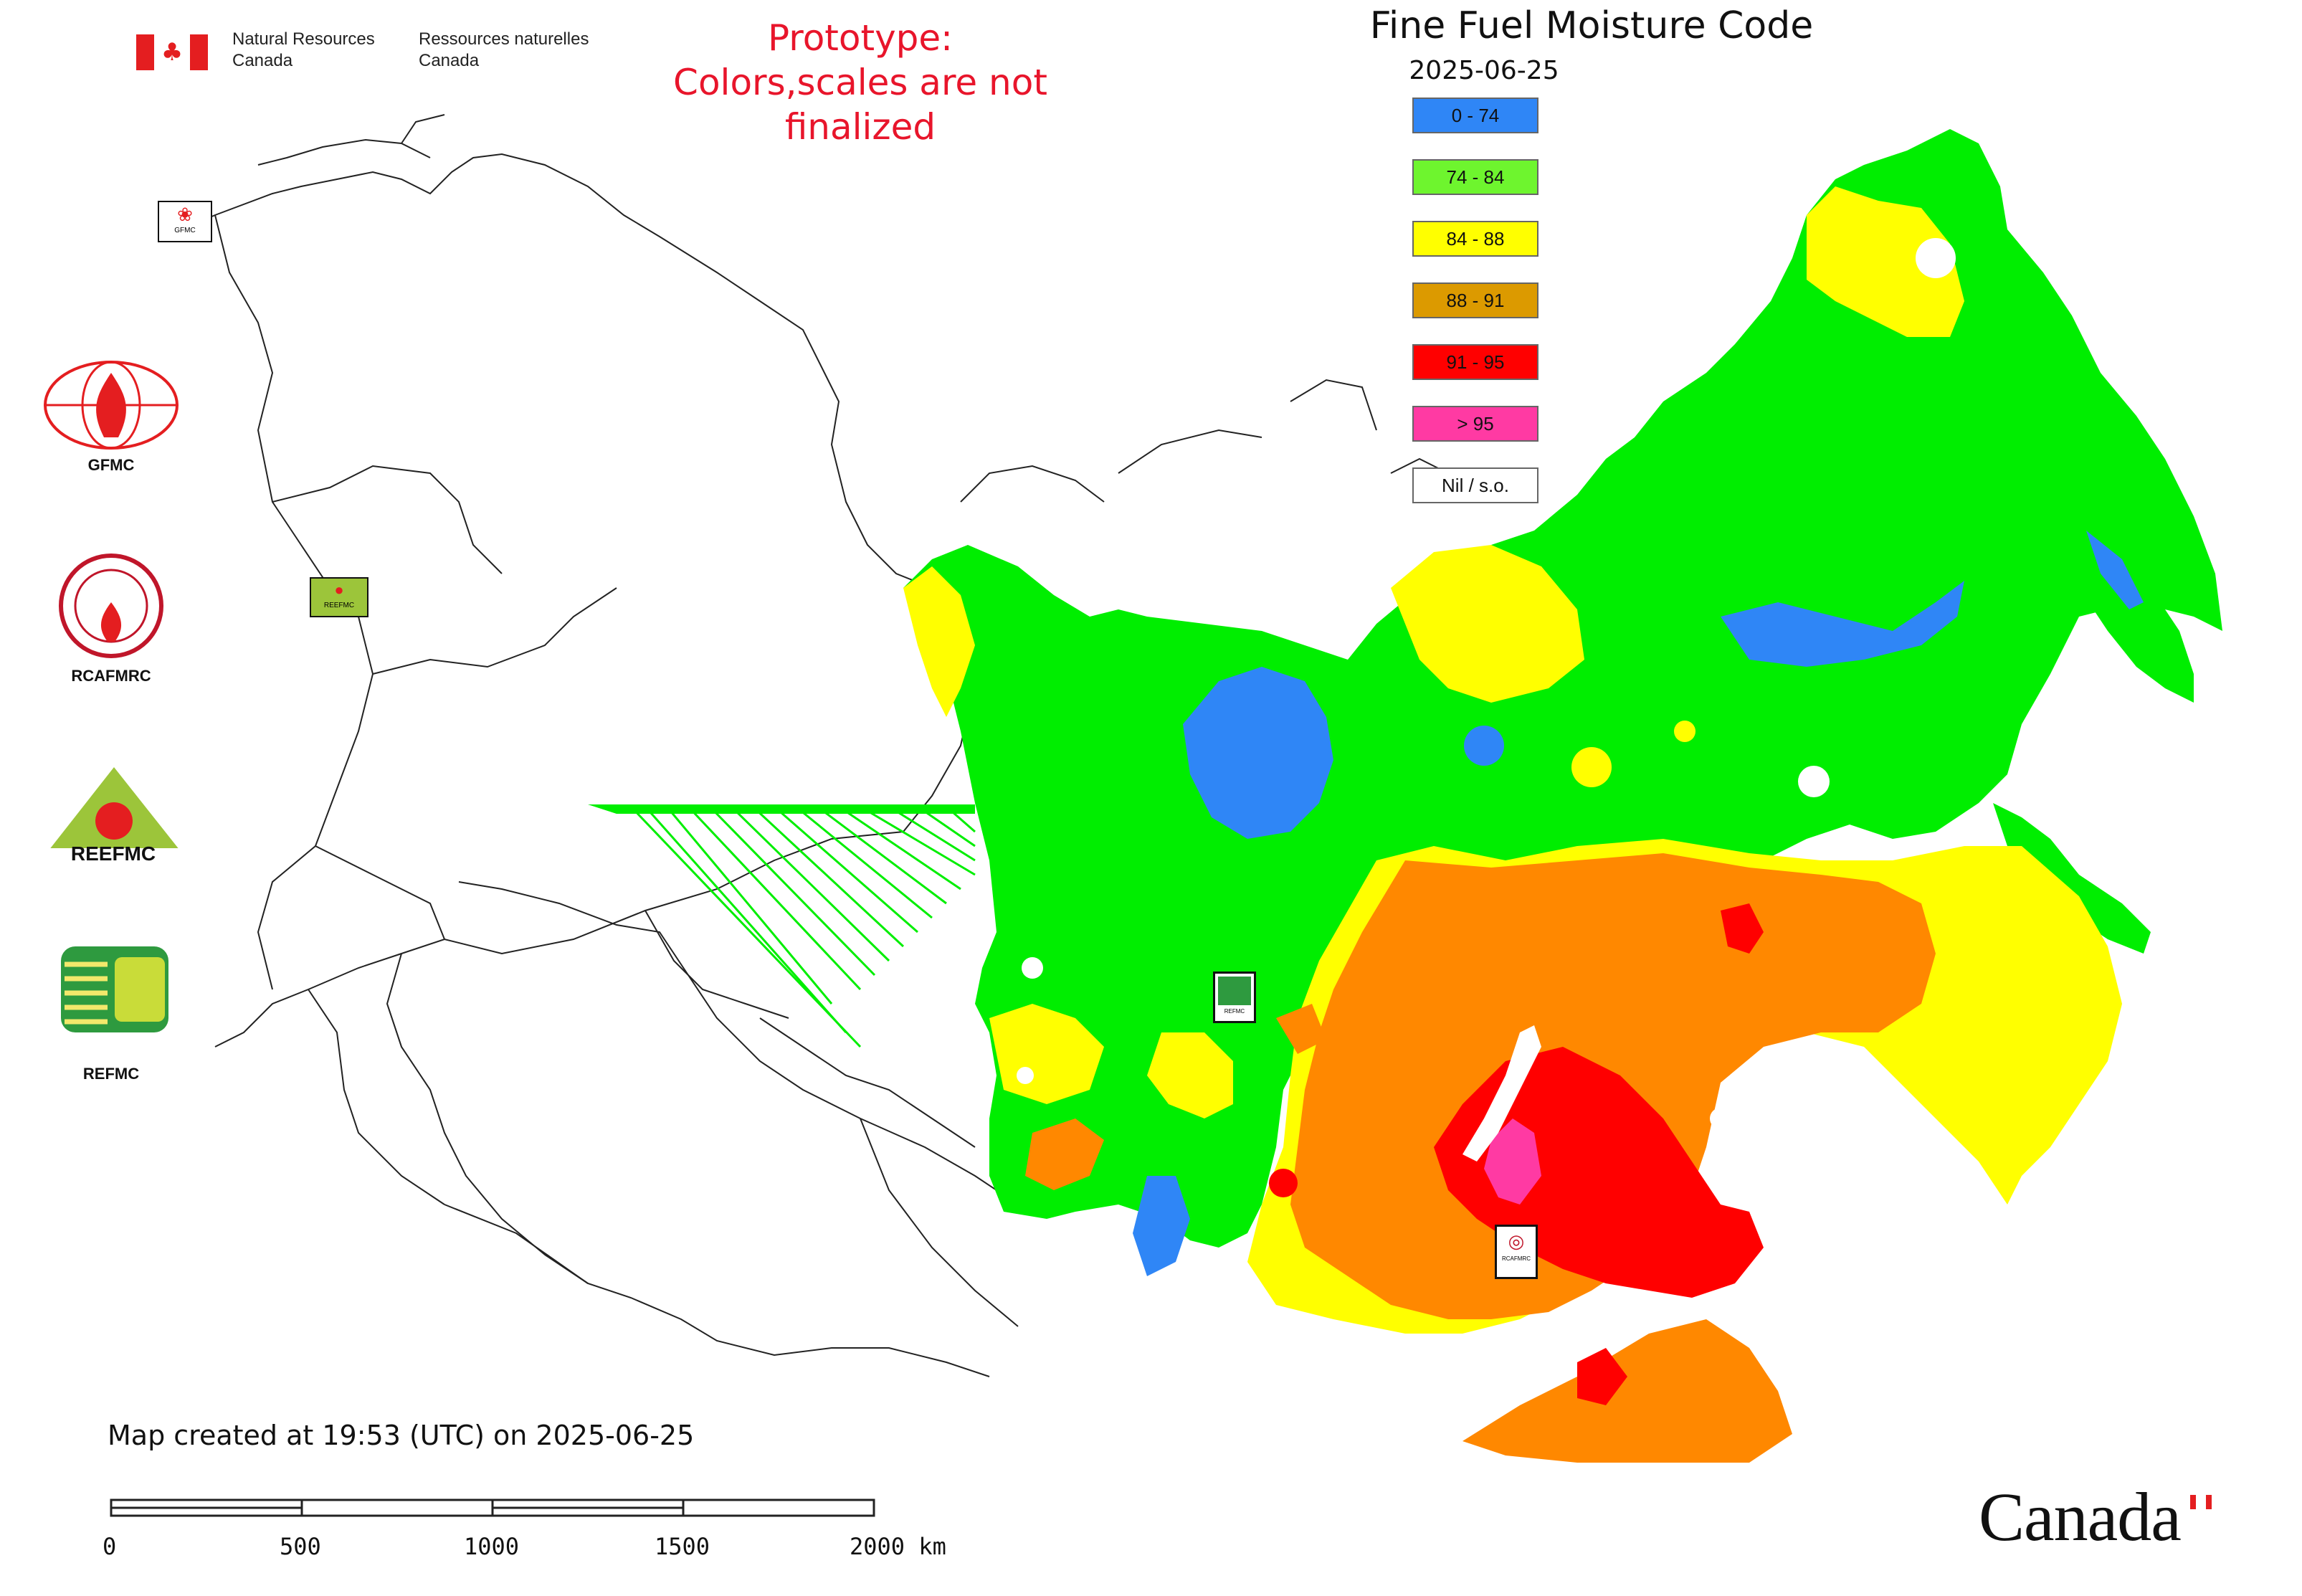 Image resolution: width=2302 pixels, height=1596 pixels. What do you see at coordinates (898, 1546) in the screenshot?
I see `scale-tick-2000: 2000 km` at bounding box center [898, 1546].